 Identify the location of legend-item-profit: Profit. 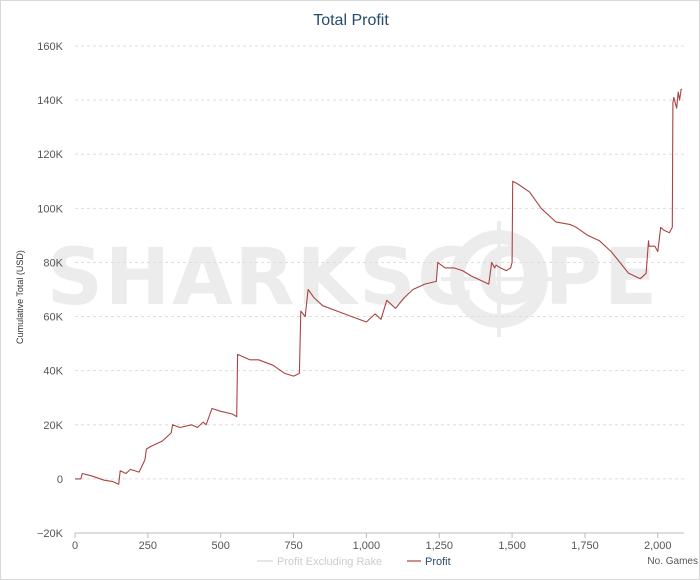
(429, 562).